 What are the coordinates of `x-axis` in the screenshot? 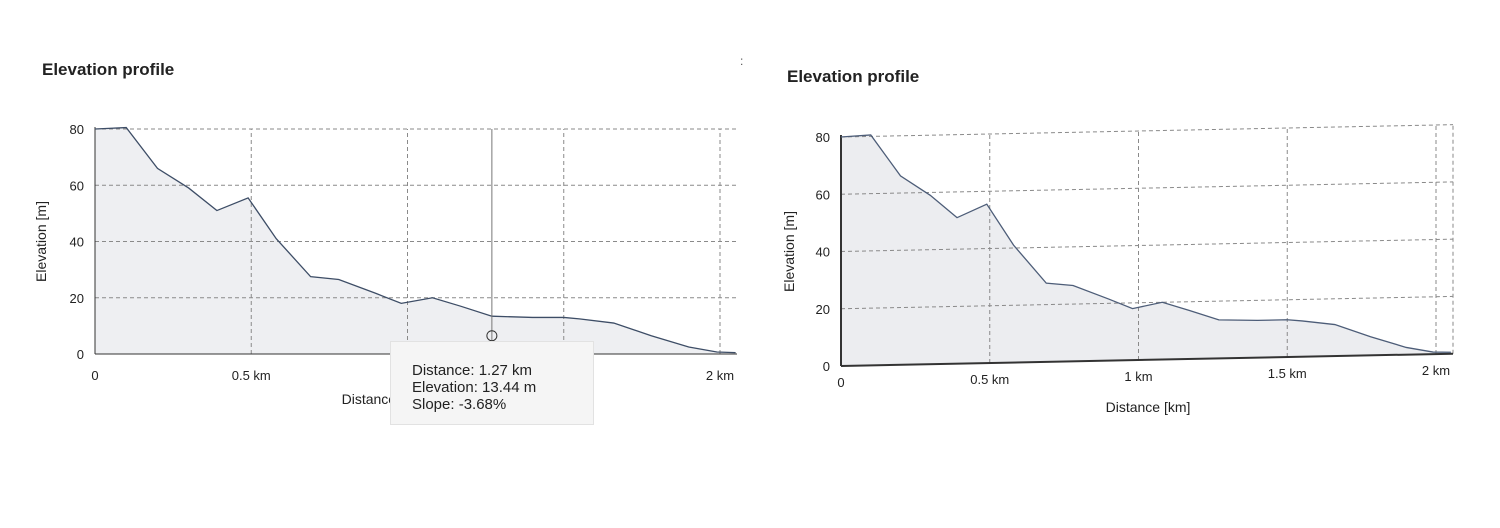 It's located at (1147, 359).